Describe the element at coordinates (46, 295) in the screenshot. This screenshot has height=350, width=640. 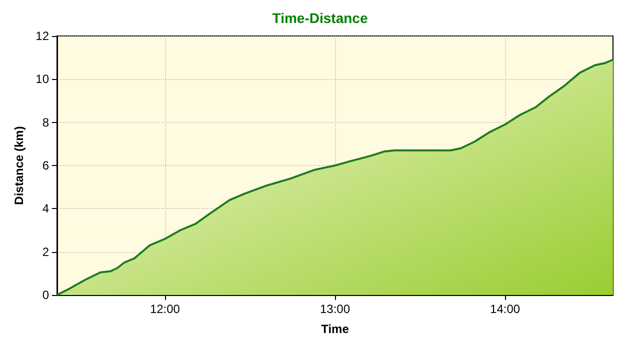
I see `y-tick-label: 0` at that location.